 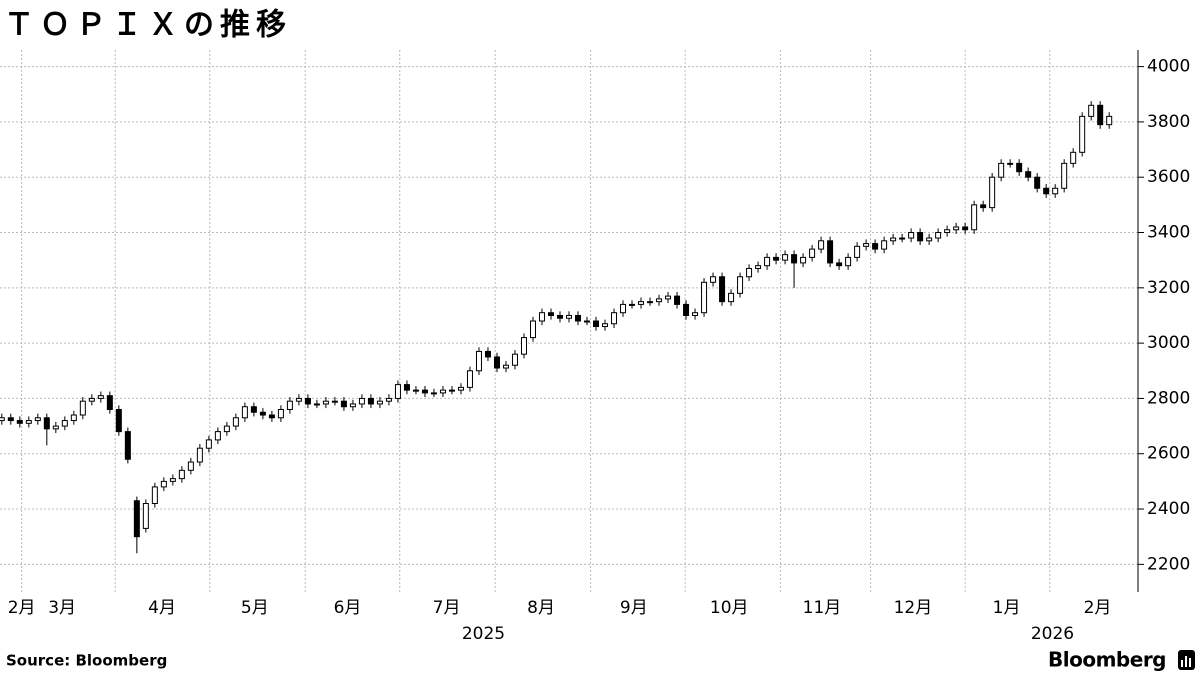 What do you see at coordinates (1007, 608) in the screenshot?
I see `x-tick-label: 1月` at bounding box center [1007, 608].